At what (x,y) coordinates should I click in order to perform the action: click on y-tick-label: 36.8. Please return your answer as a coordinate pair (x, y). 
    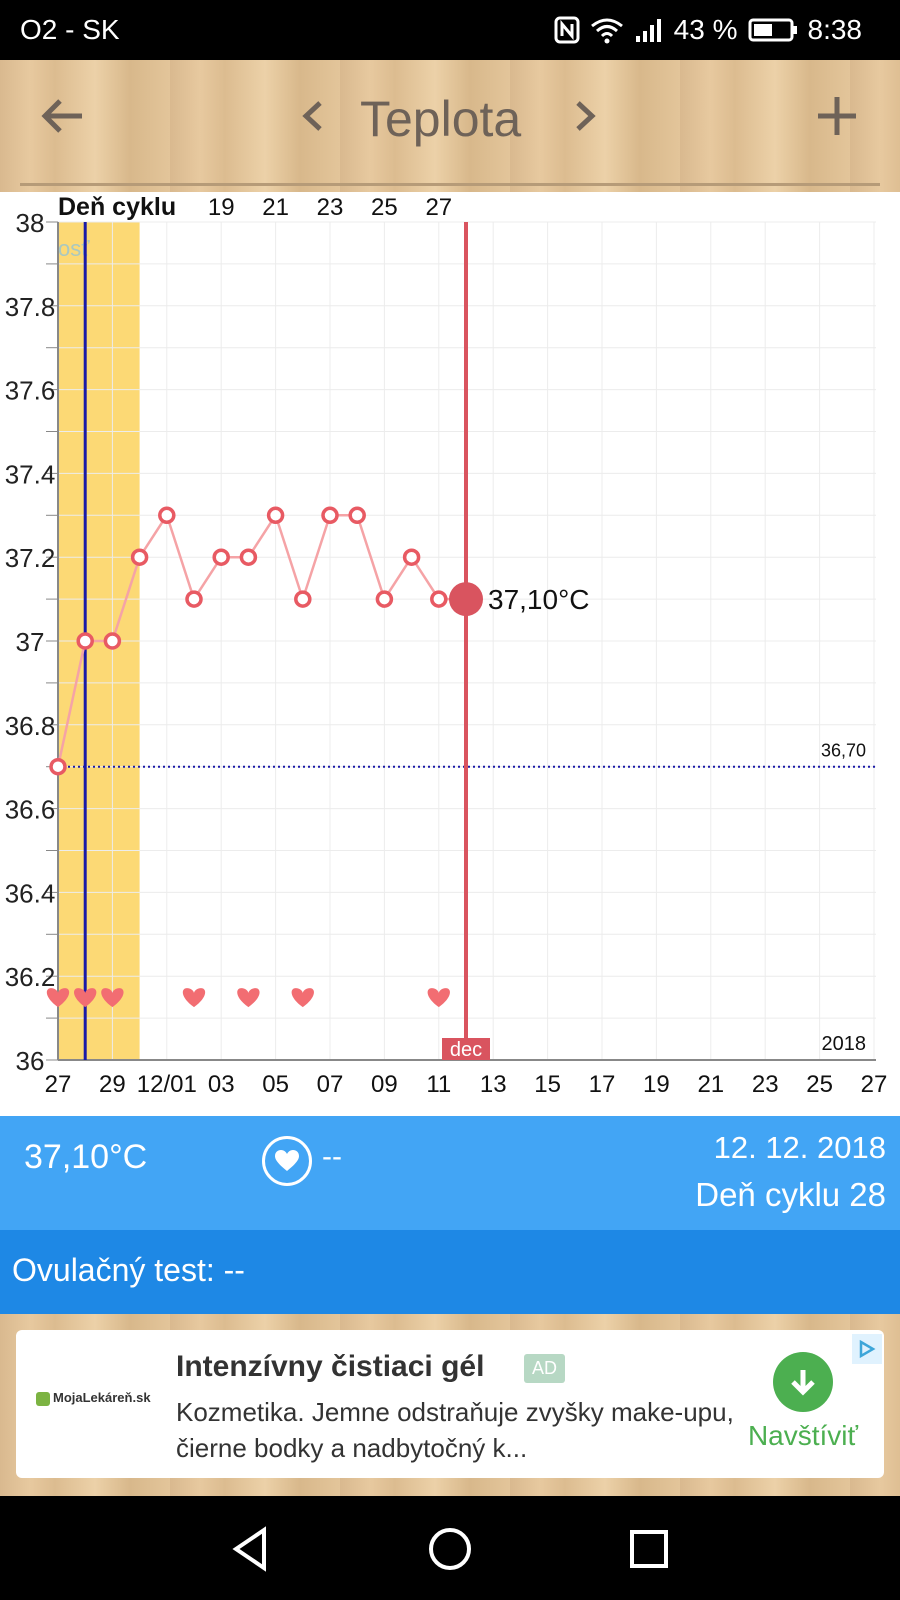
    Looking at the image, I should click on (30, 726).